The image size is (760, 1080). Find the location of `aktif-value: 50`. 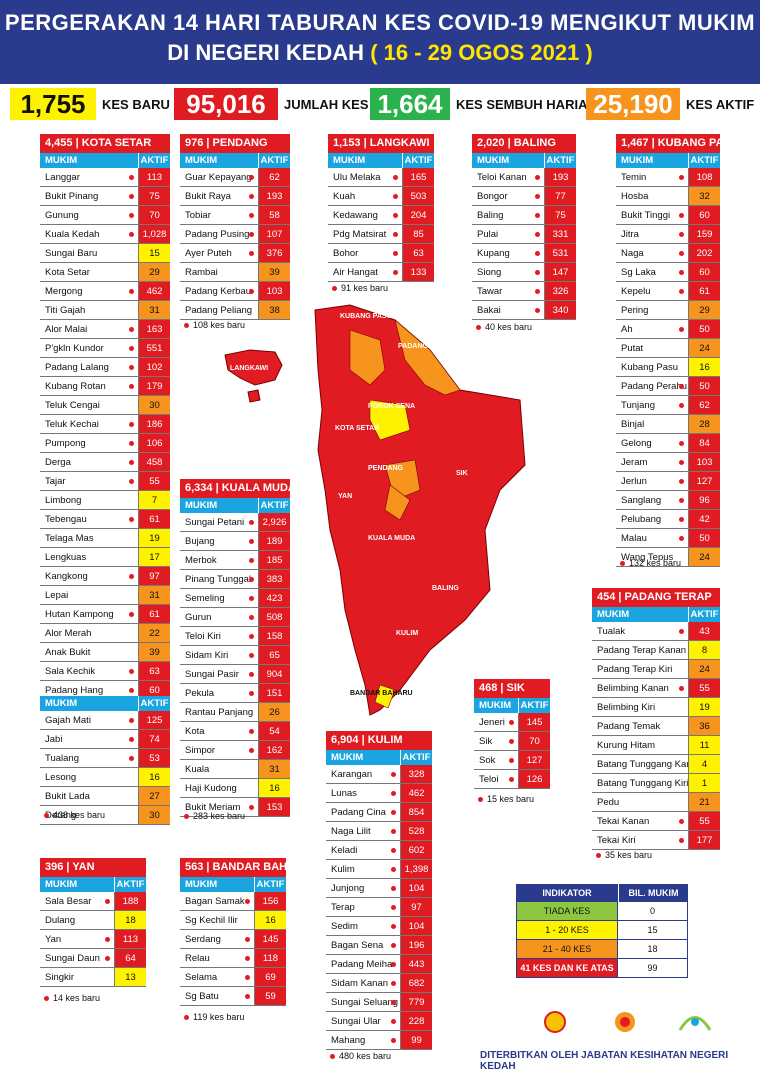

aktif-value: 50 is located at coordinates (704, 538).